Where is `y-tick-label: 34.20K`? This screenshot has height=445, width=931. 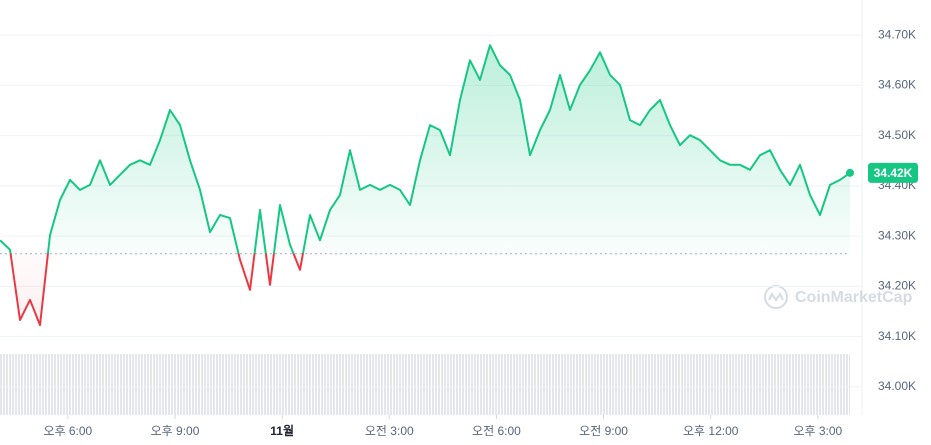 y-tick-label: 34.20K is located at coordinates (897, 286).